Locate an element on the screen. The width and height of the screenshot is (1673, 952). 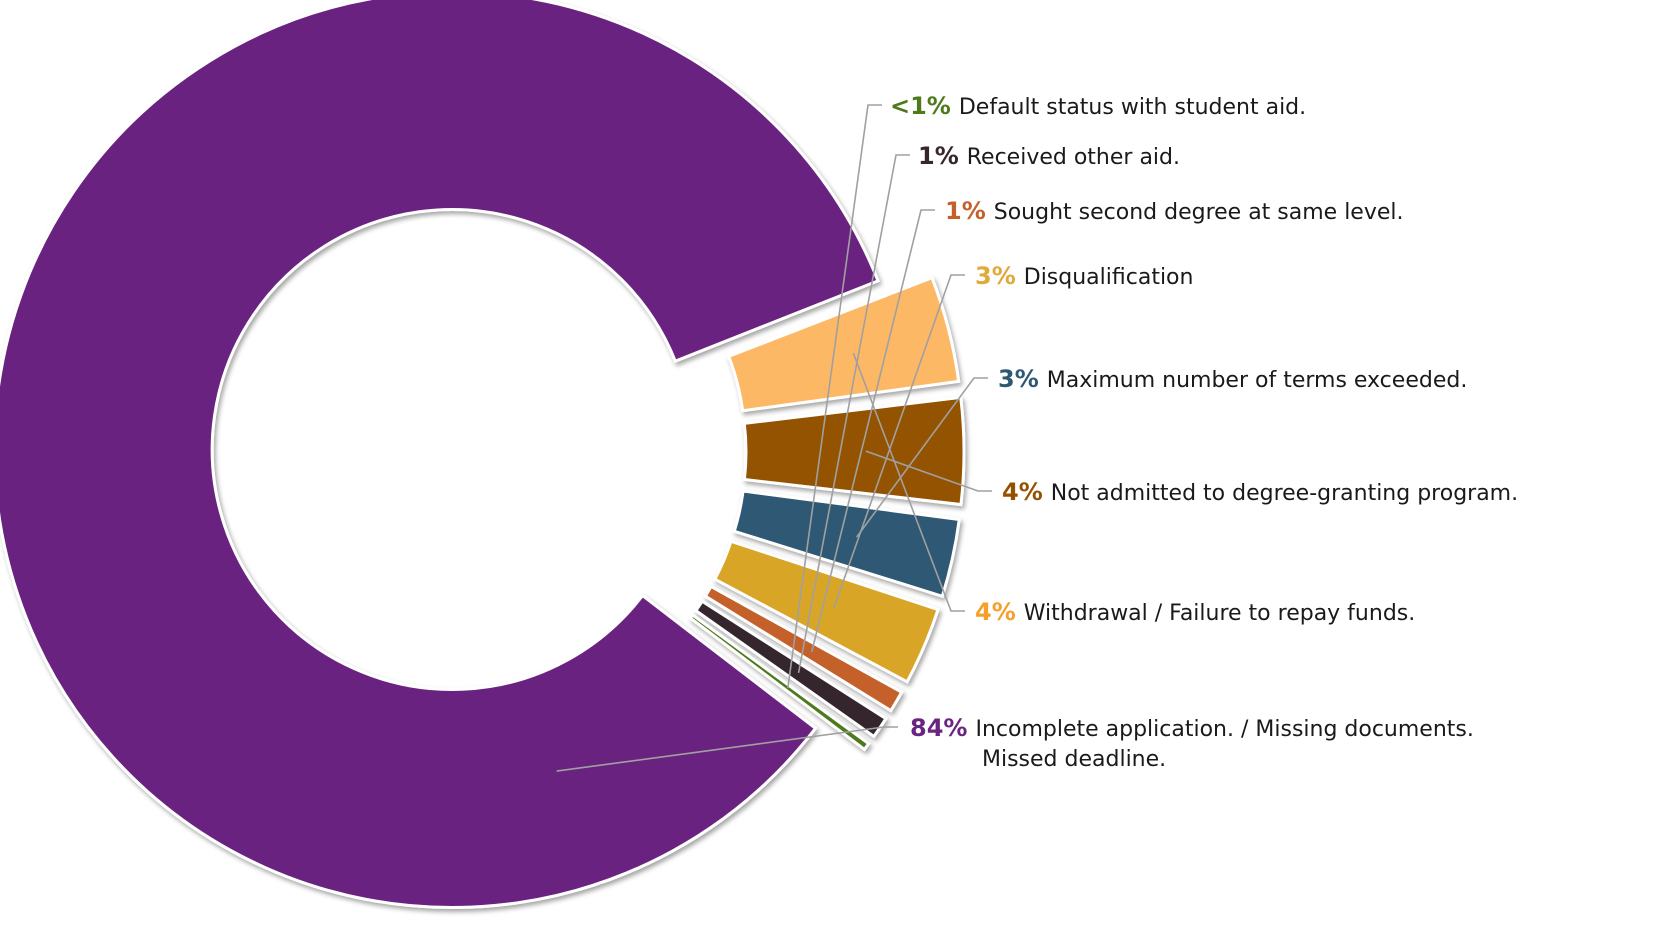
slice-description-label-2: Not admitted to degree-granting program. is located at coordinates (1284, 493).